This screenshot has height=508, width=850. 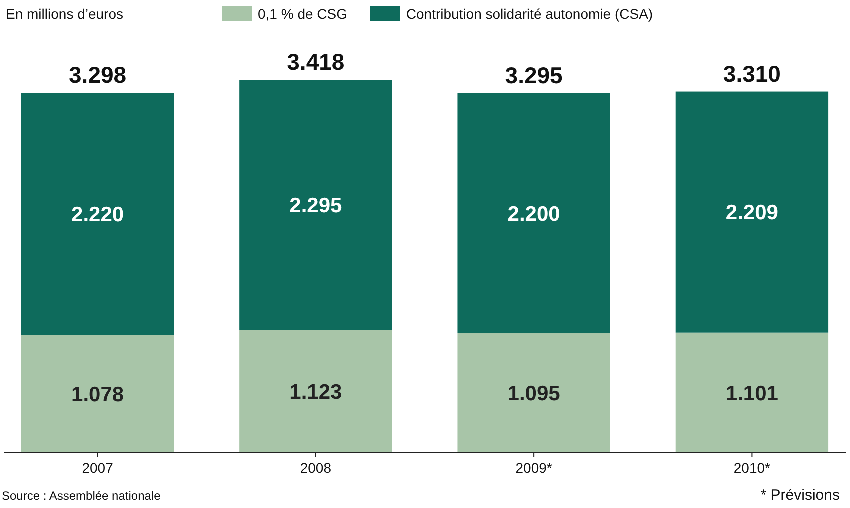 What do you see at coordinates (752, 73) in the screenshot?
I see `total-label: 3.310` at bounding box center [752, 73].